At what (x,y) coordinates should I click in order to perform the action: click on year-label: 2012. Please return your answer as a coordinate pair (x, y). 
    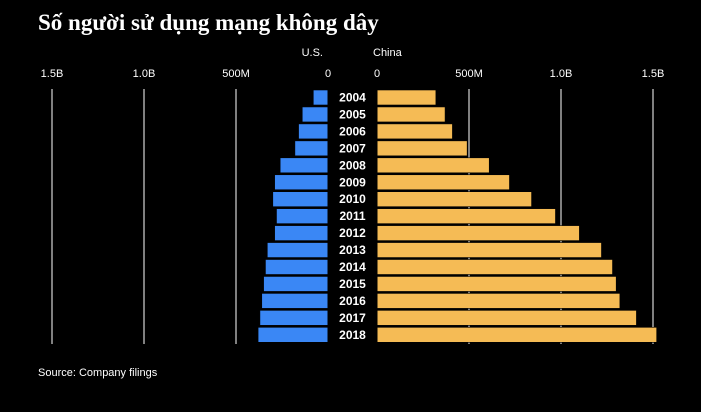
    Looking at the image, I should click on (352, 233).